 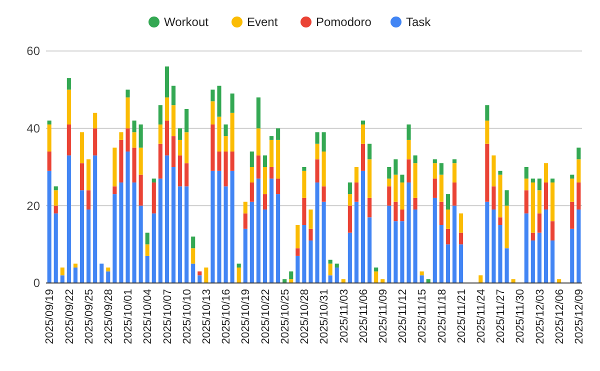 What do you see at coordinates (207, 316) in the screenshot?
I see `x-tick-label: 2025/10/13` at bounding box center [207, 316].